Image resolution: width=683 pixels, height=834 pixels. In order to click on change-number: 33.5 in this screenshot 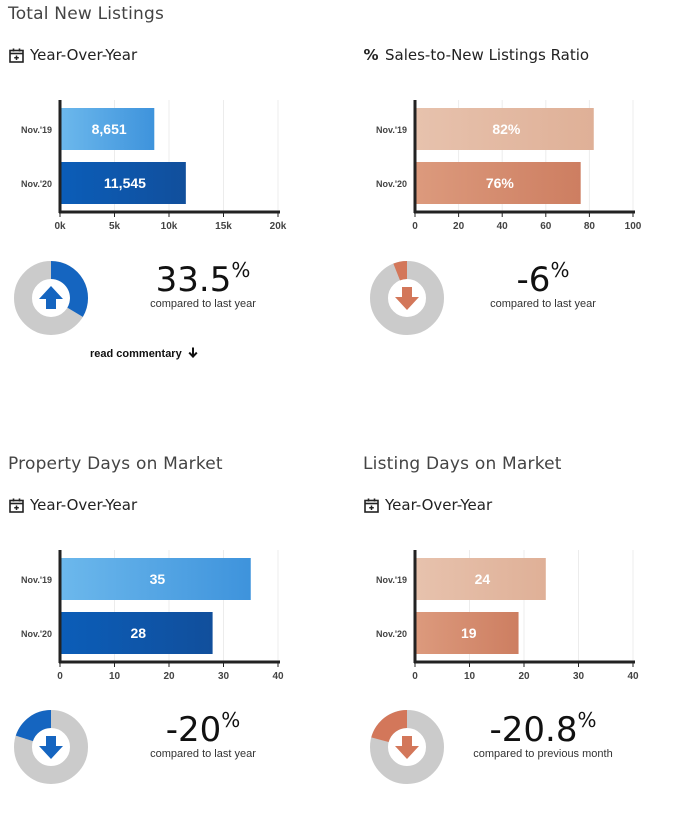, I will do `click(193, 280)`.